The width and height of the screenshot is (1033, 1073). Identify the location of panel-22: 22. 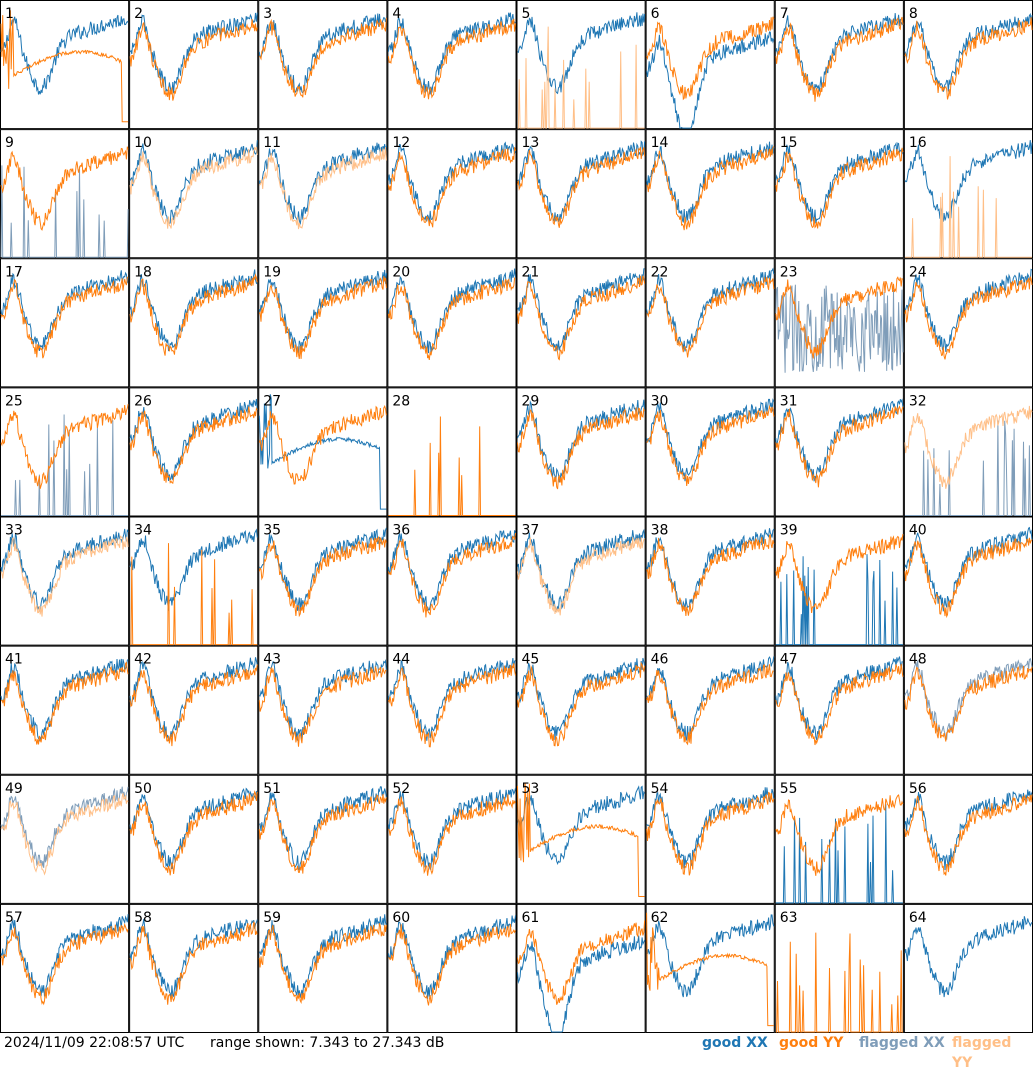
(710, 323).